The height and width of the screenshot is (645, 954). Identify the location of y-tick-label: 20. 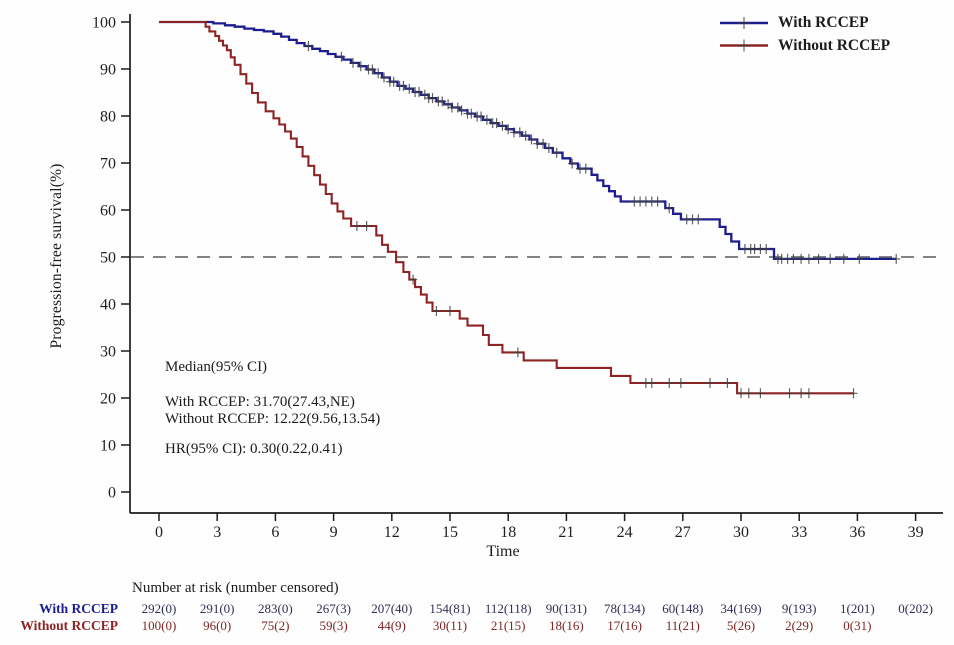
(108, 399).